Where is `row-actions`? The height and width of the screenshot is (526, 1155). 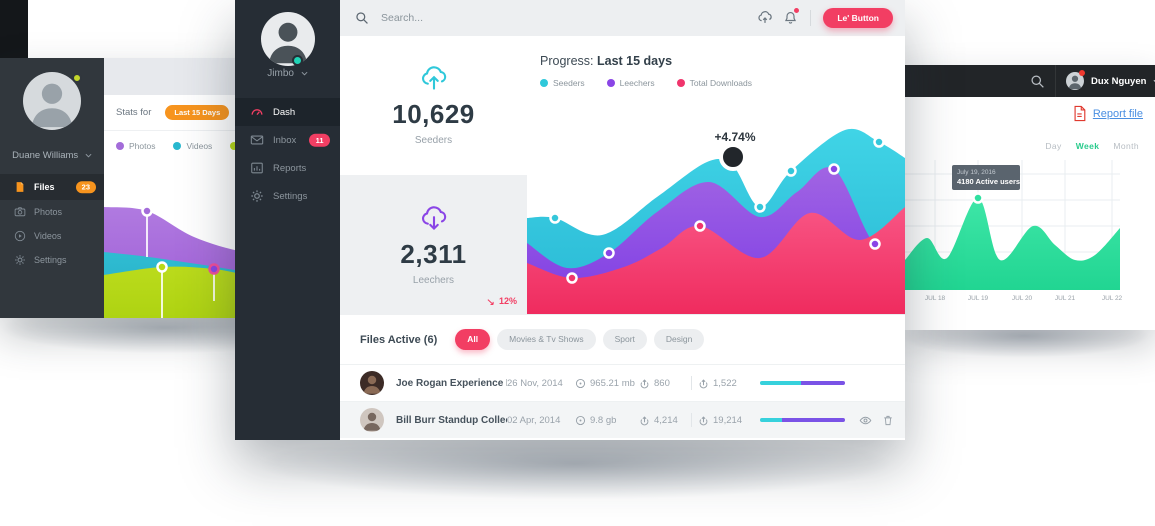 row-actions is located at coordinates (882, 420).